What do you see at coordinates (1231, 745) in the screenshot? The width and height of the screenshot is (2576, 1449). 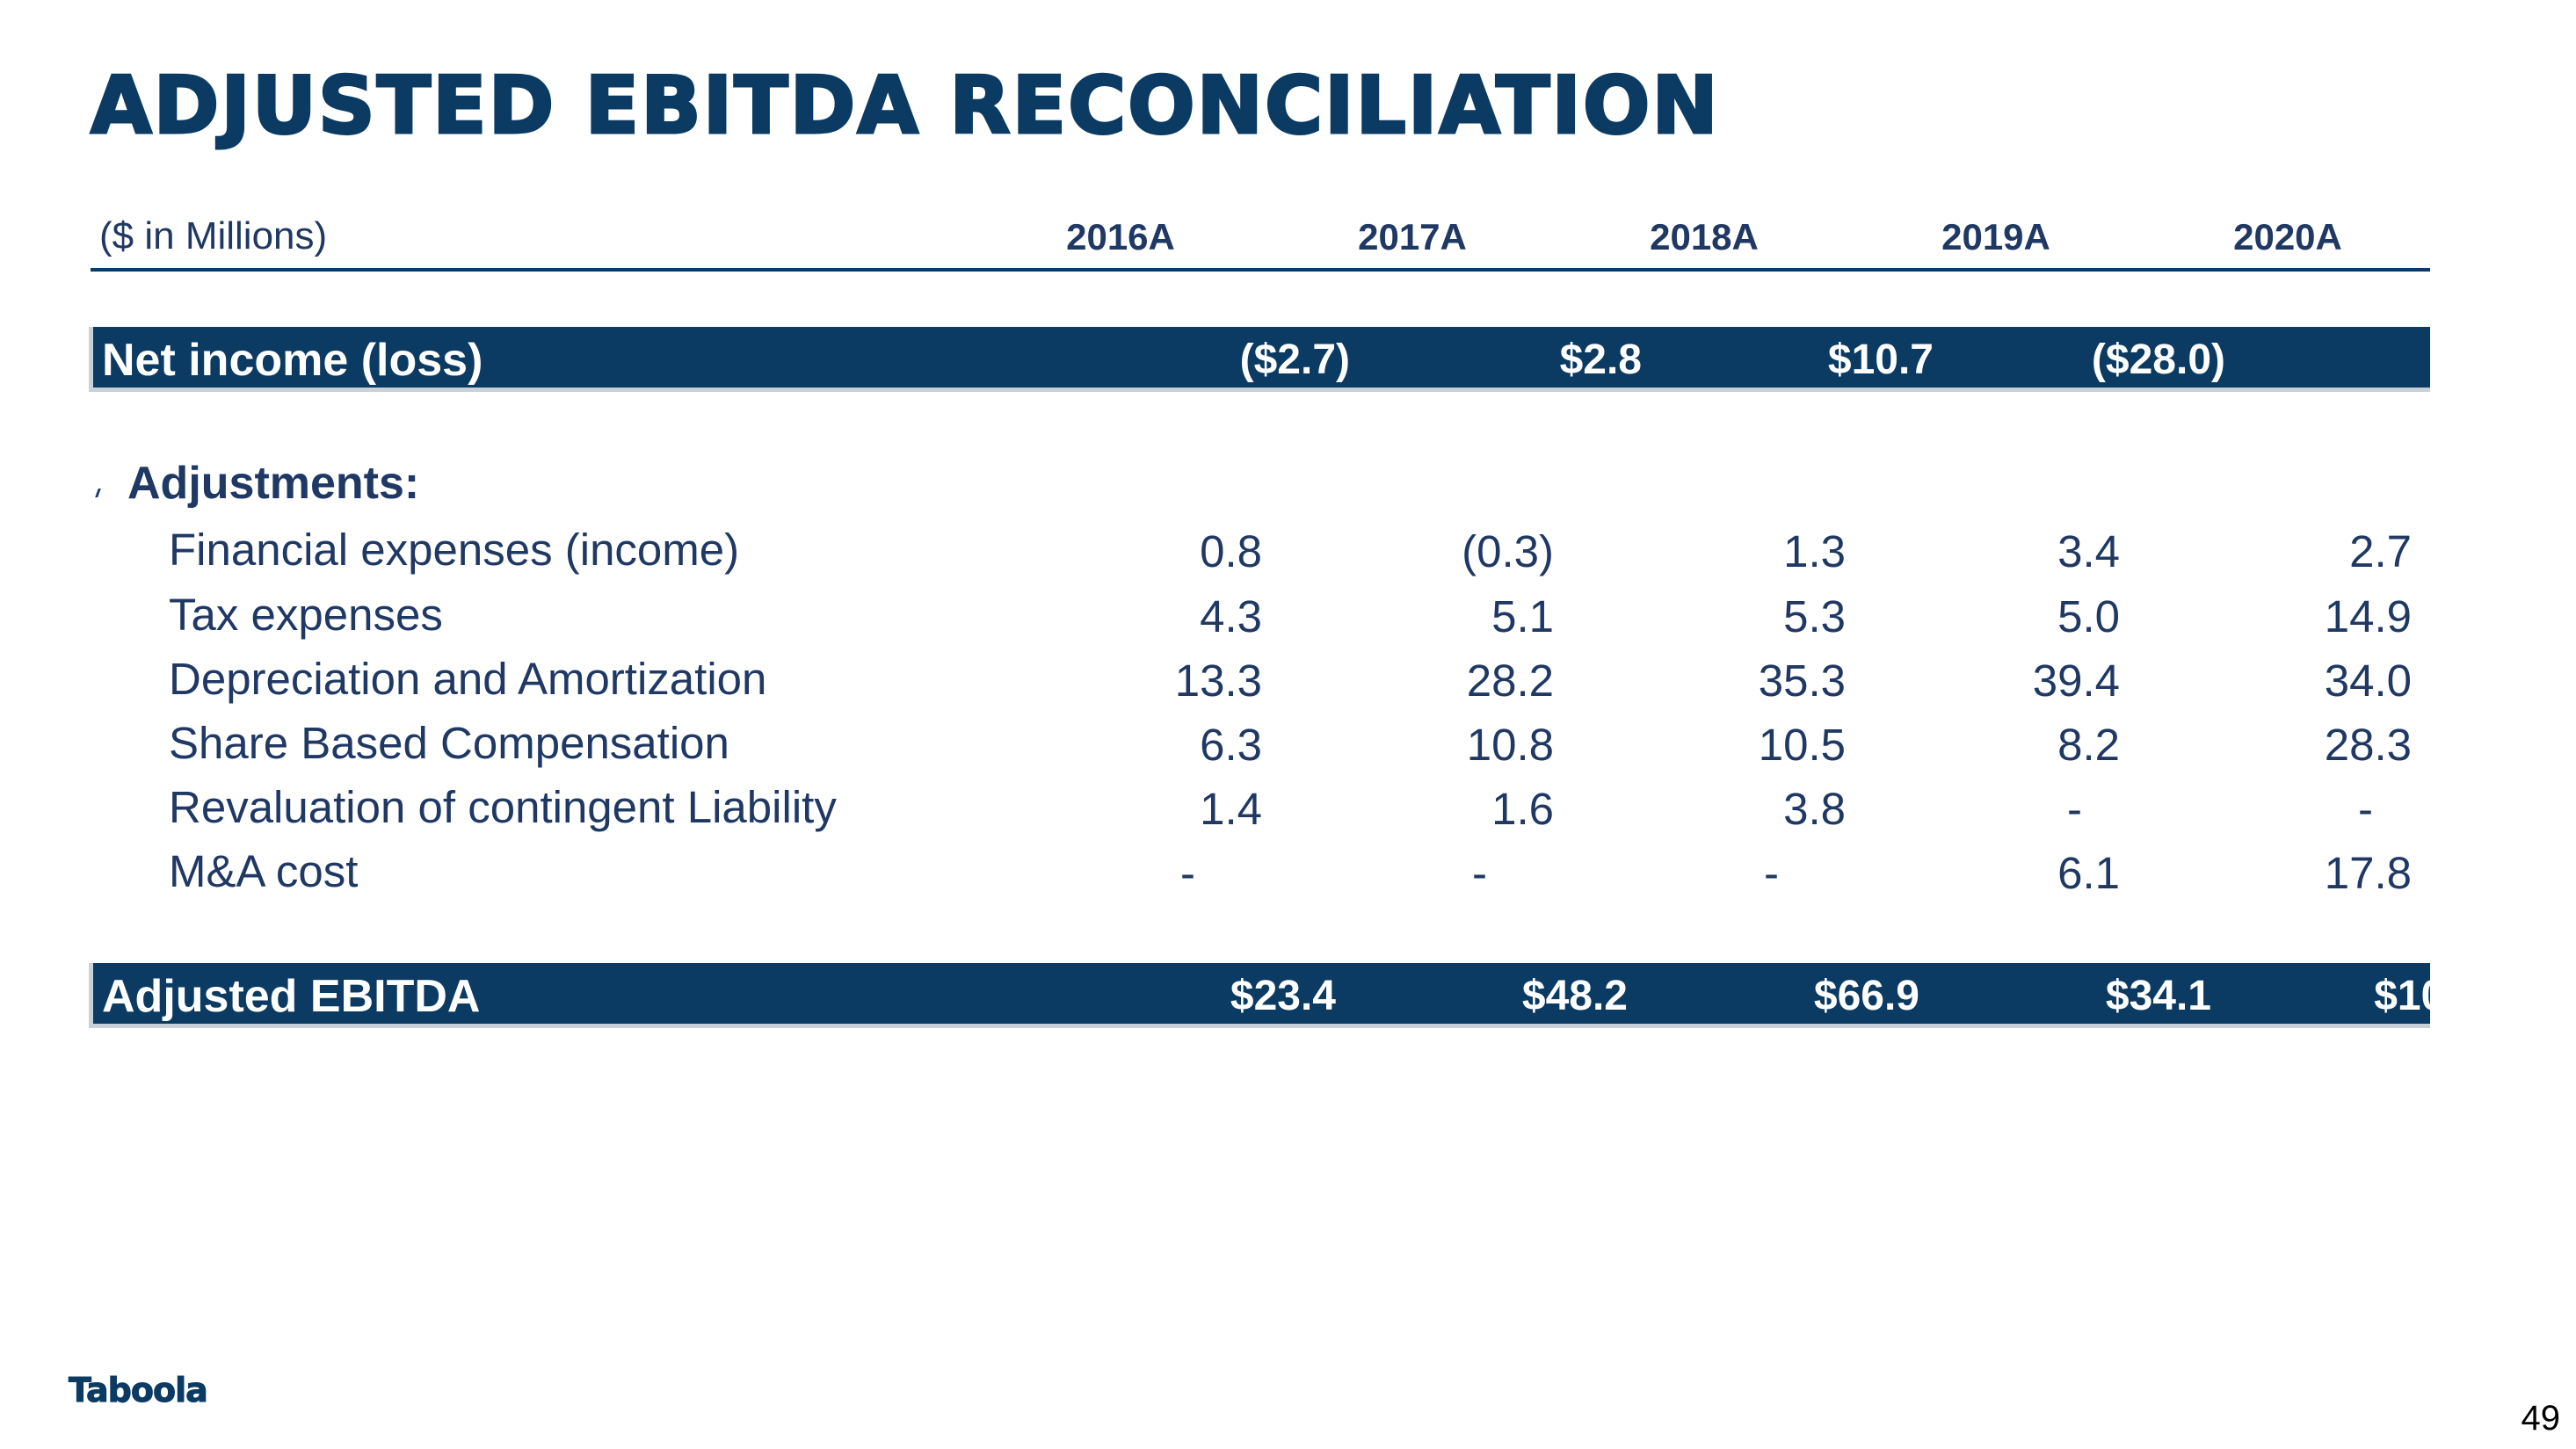 I see `cell-2016: 6.3` at bounding box center [1231, 745].